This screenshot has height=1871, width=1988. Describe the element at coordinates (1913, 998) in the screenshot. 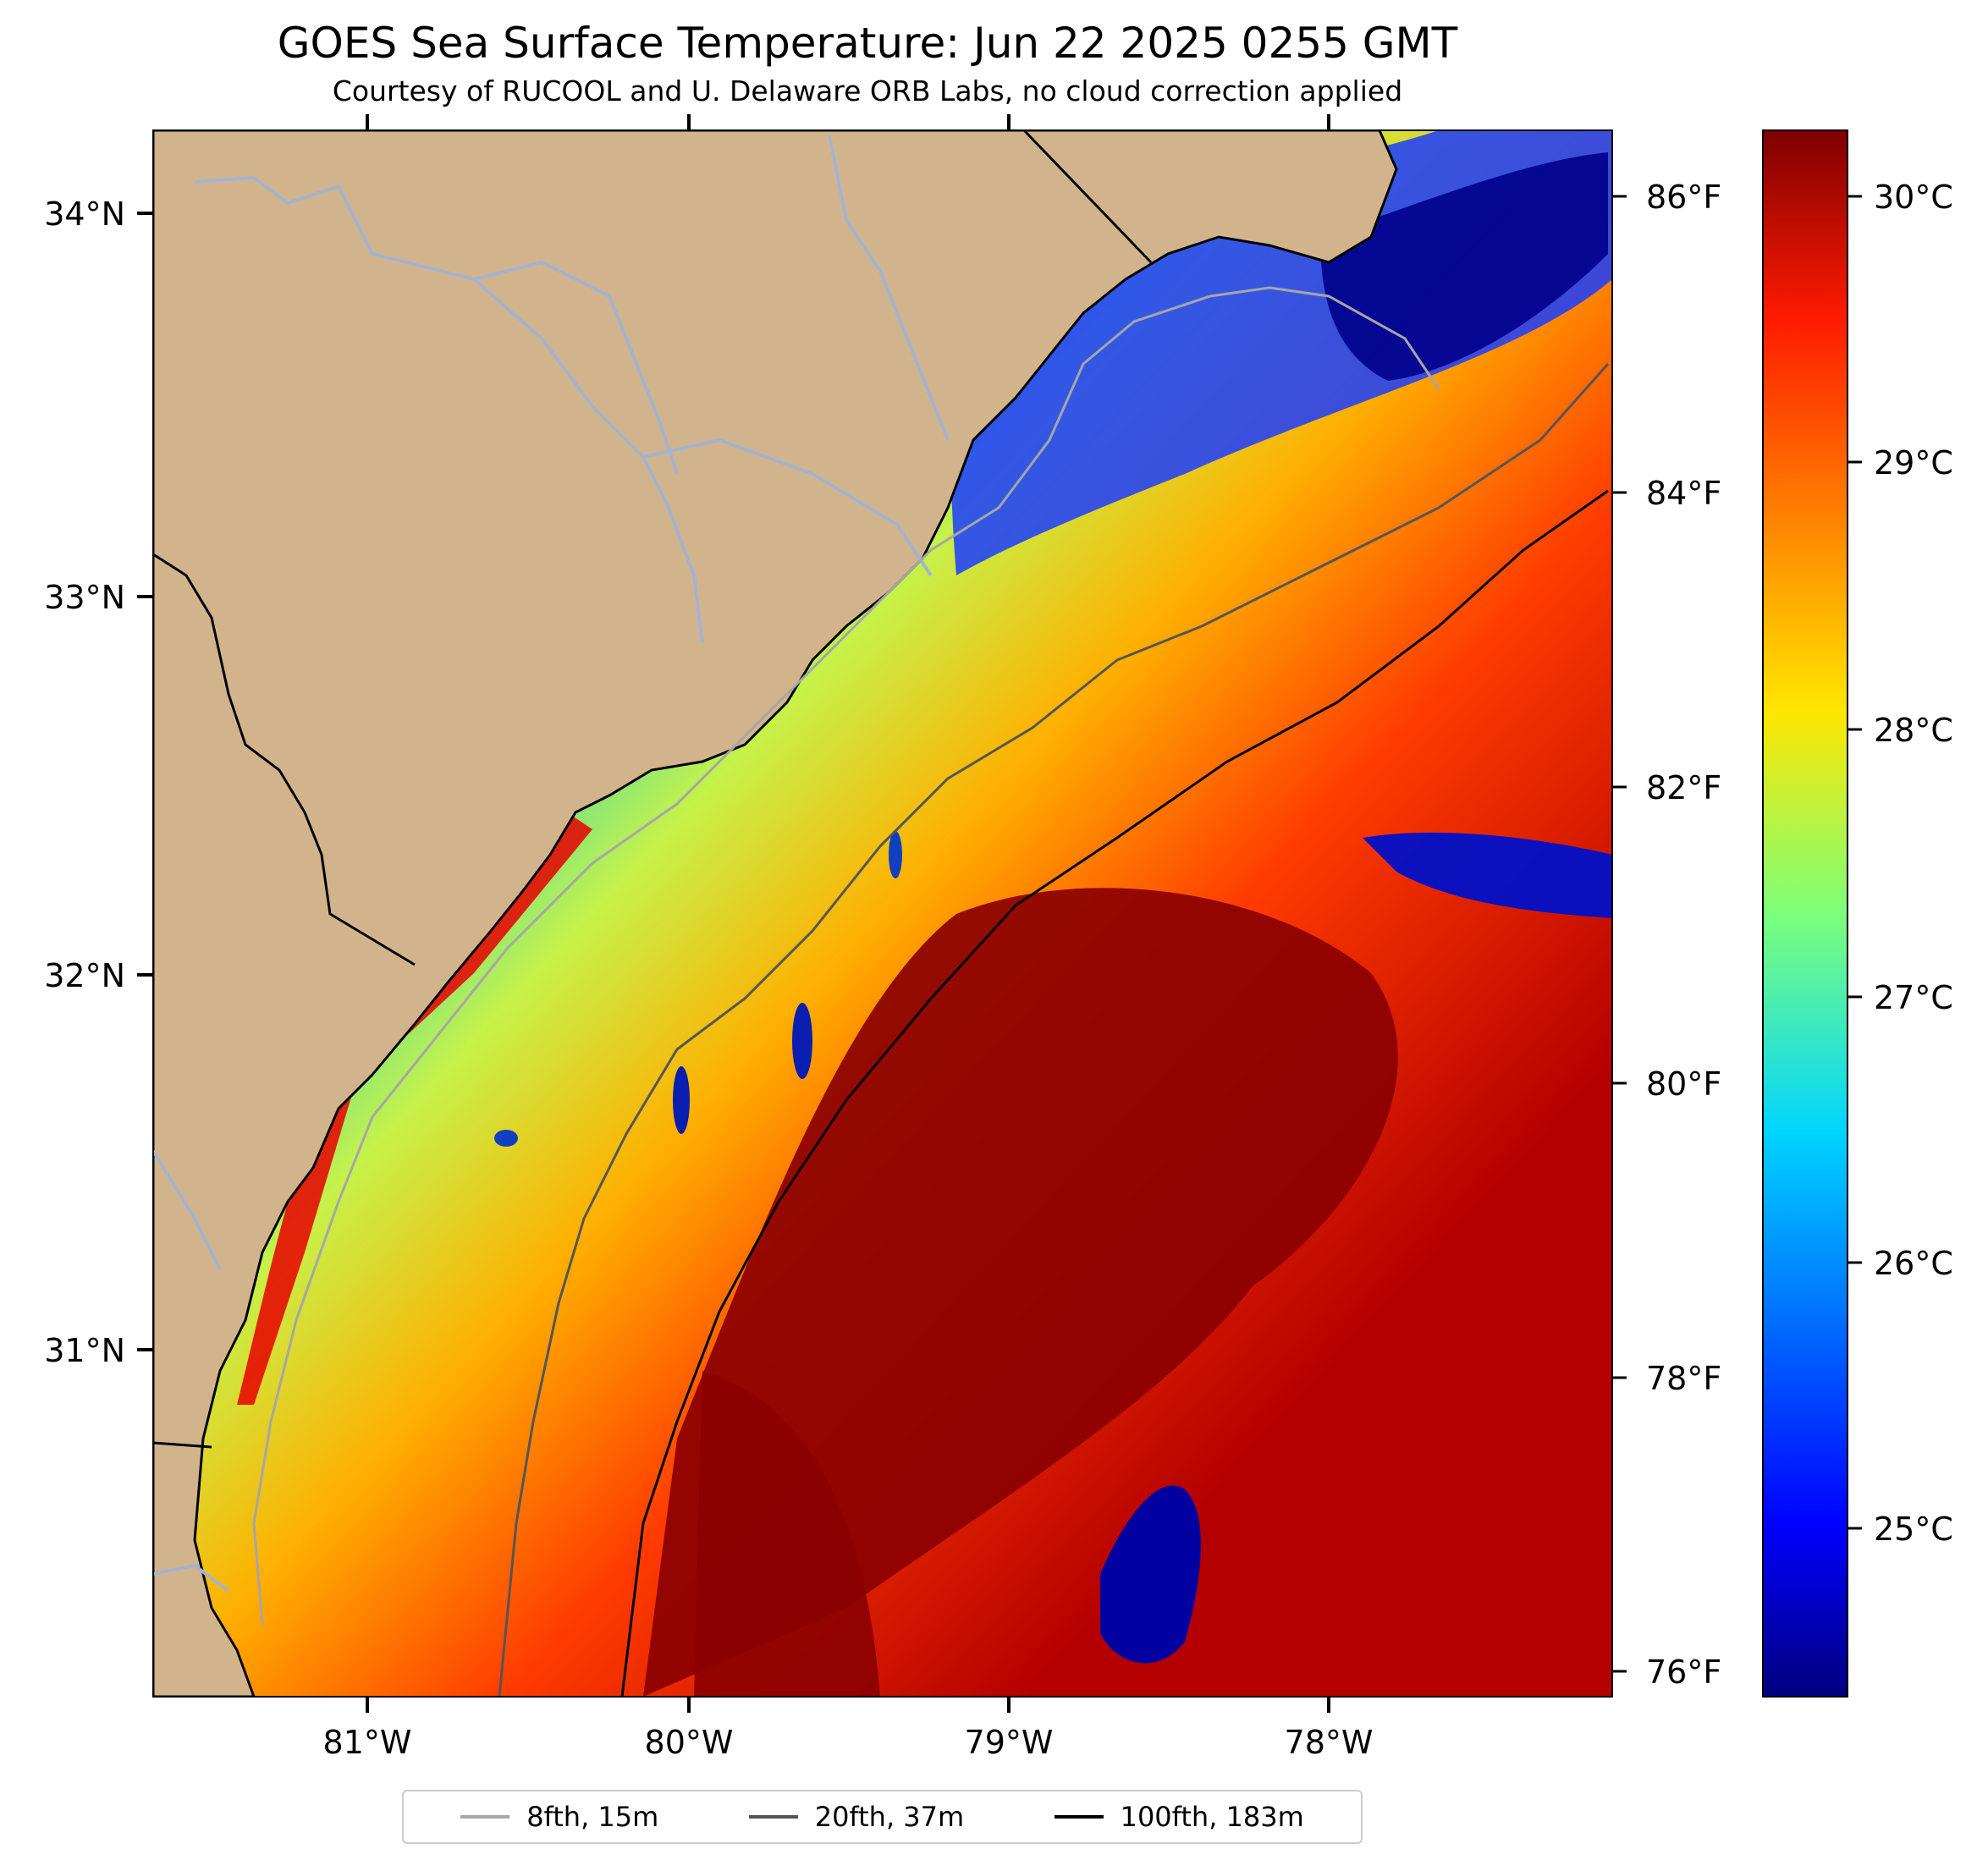

I see `colorbar-label-27c: 27°C` at that location.